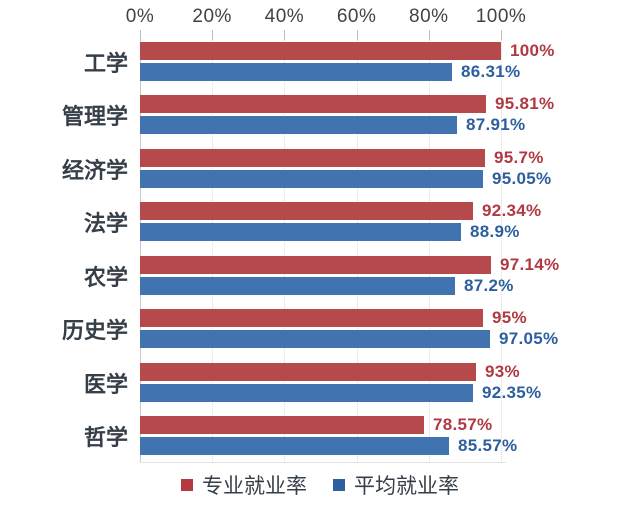  Describe the element at coordinates (509, 317) in the screenshot. I see `value-label: 95%` at that location.